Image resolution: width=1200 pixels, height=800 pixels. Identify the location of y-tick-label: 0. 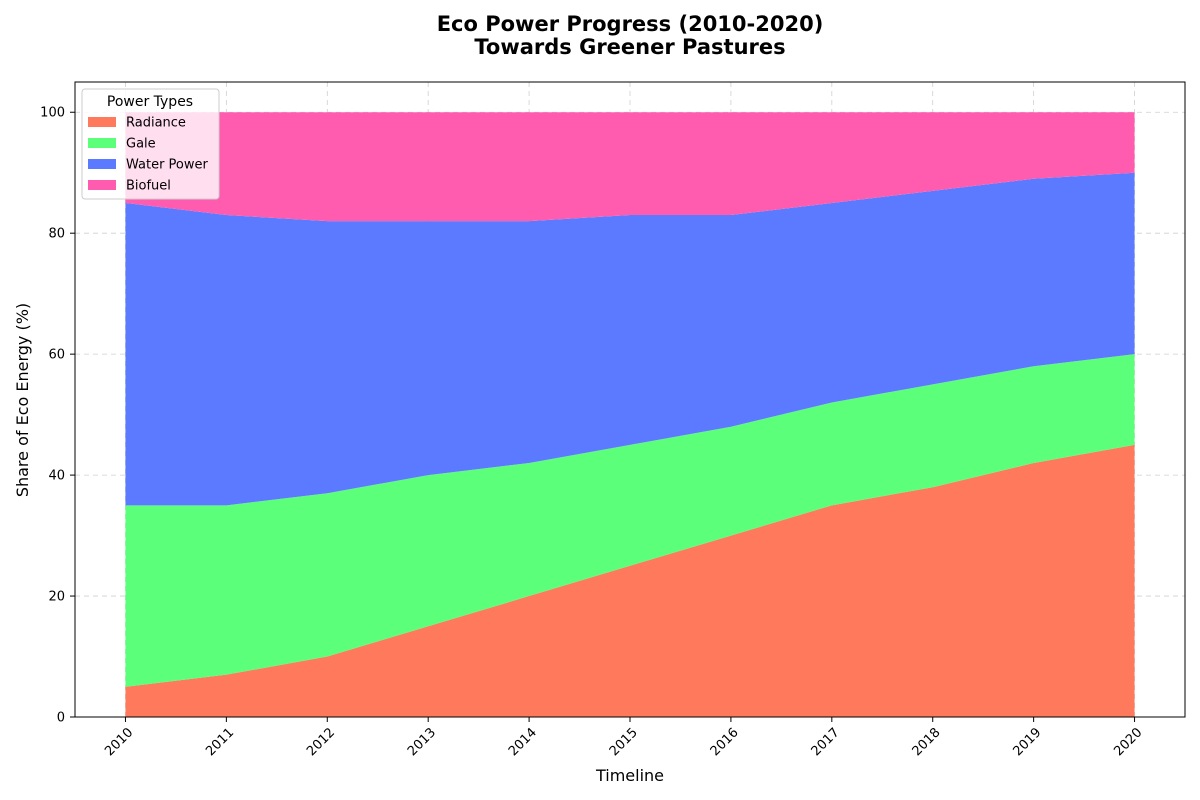
(61, 718).